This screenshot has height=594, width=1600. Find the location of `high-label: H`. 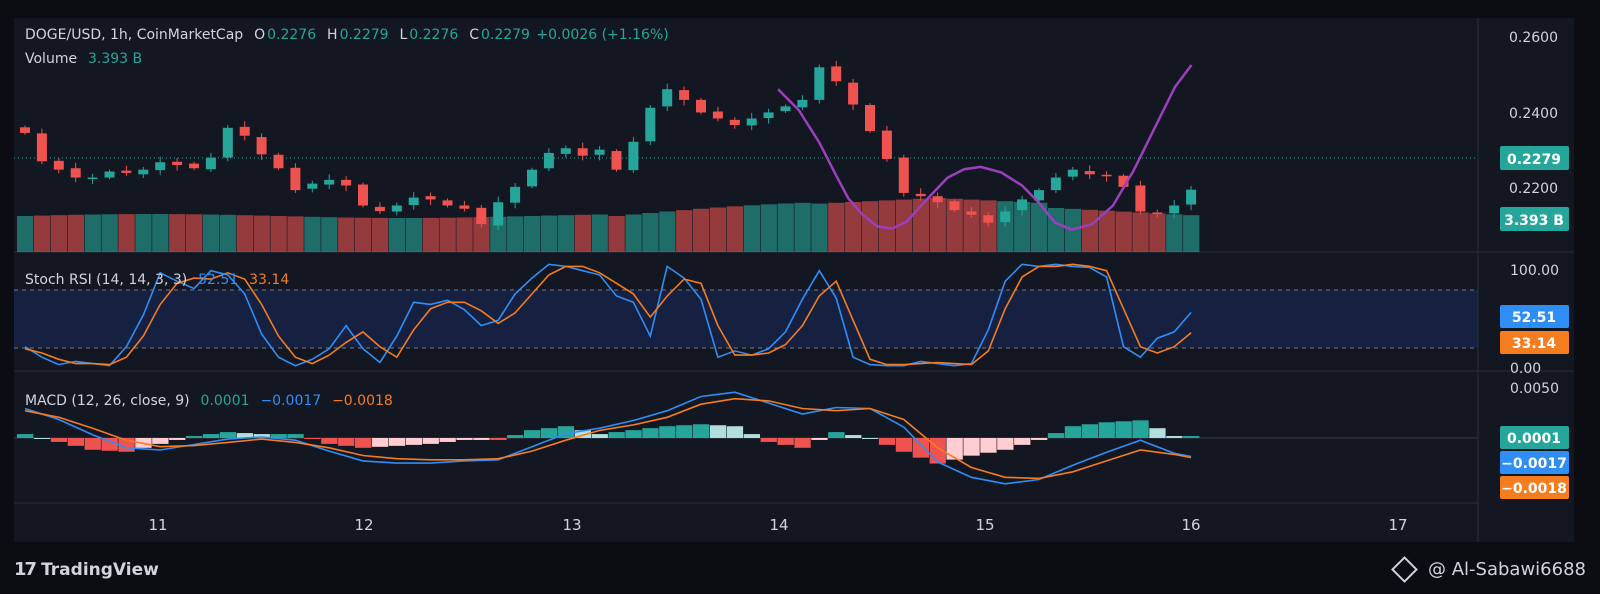

high-label: H is located at coordinates (332, 35).